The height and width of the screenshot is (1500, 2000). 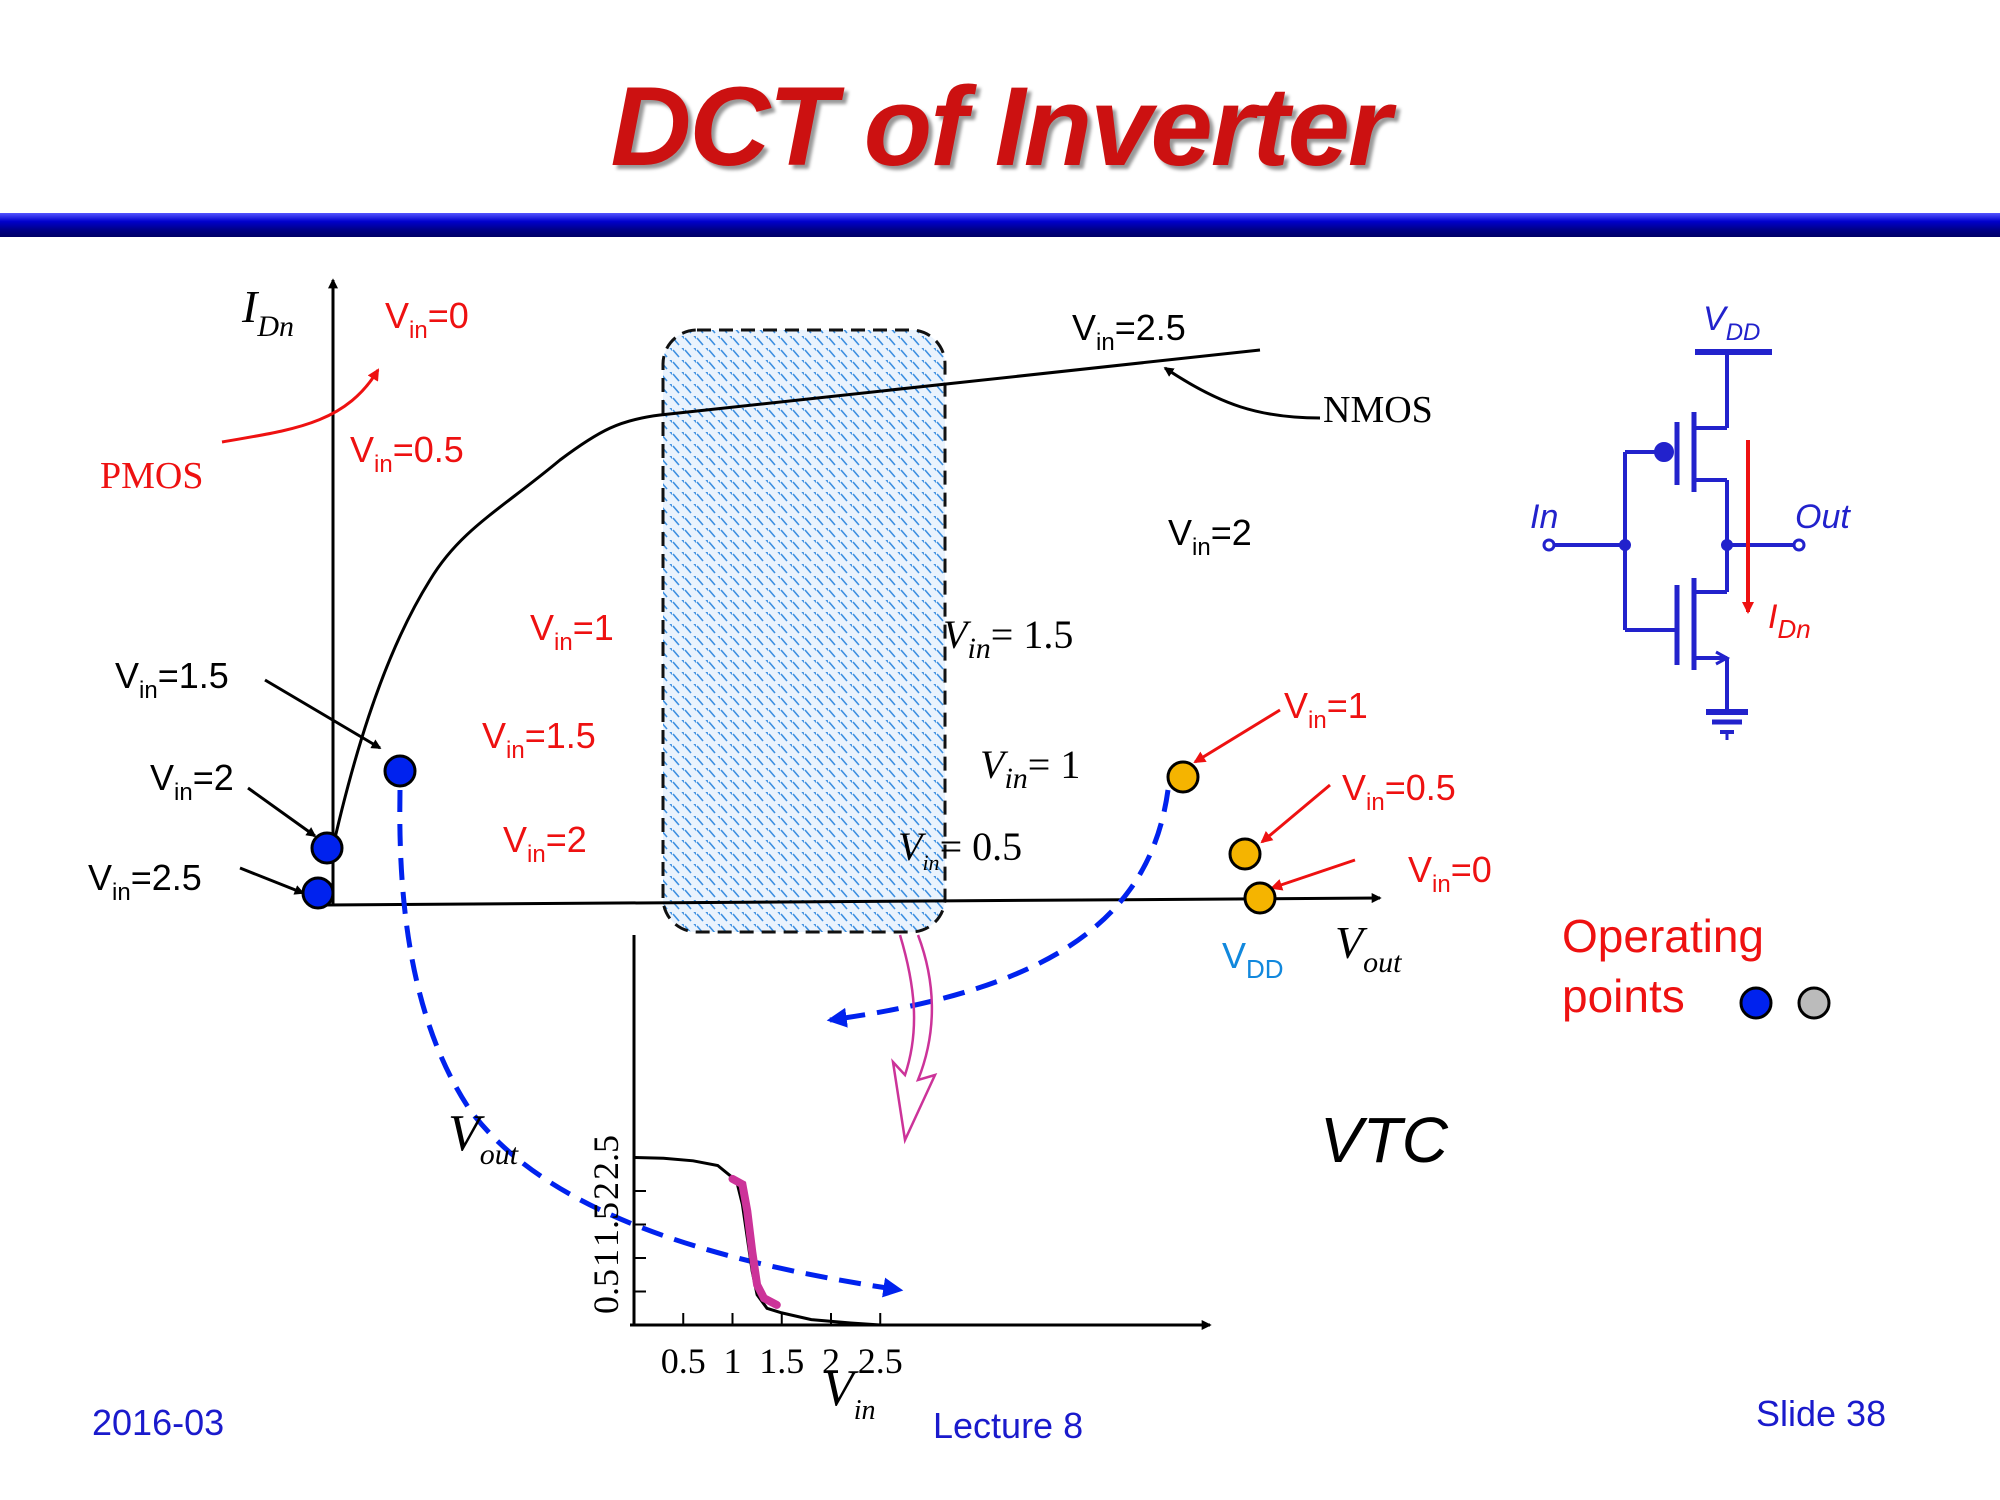 I want to click on load-y-axis-label: IDn, so click(x=267, y=312).